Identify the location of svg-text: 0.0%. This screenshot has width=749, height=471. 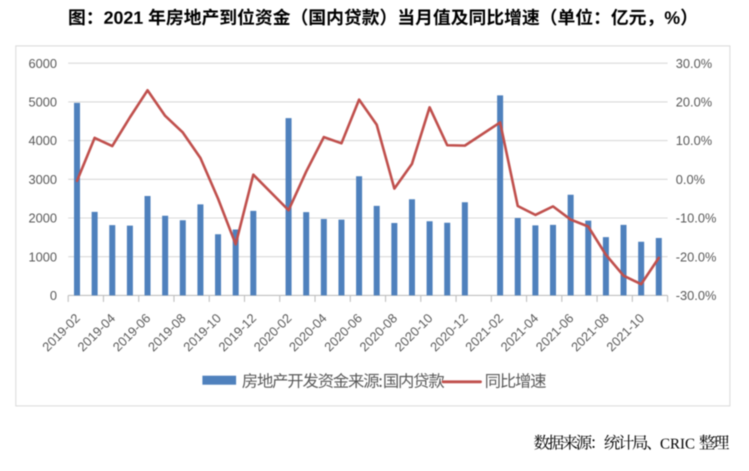
(690, 179).